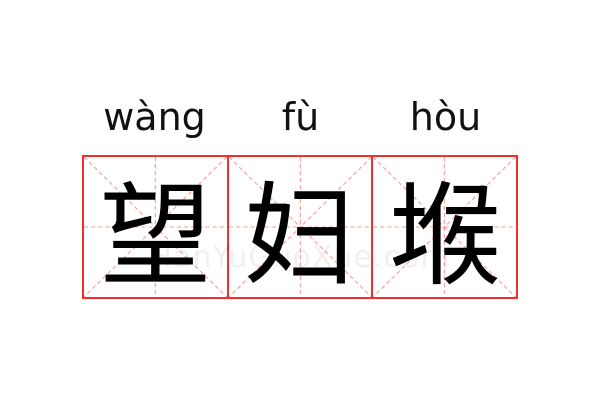 This screenshot has width=600, height=400. I want to click on character: 望, so click(155, 237).